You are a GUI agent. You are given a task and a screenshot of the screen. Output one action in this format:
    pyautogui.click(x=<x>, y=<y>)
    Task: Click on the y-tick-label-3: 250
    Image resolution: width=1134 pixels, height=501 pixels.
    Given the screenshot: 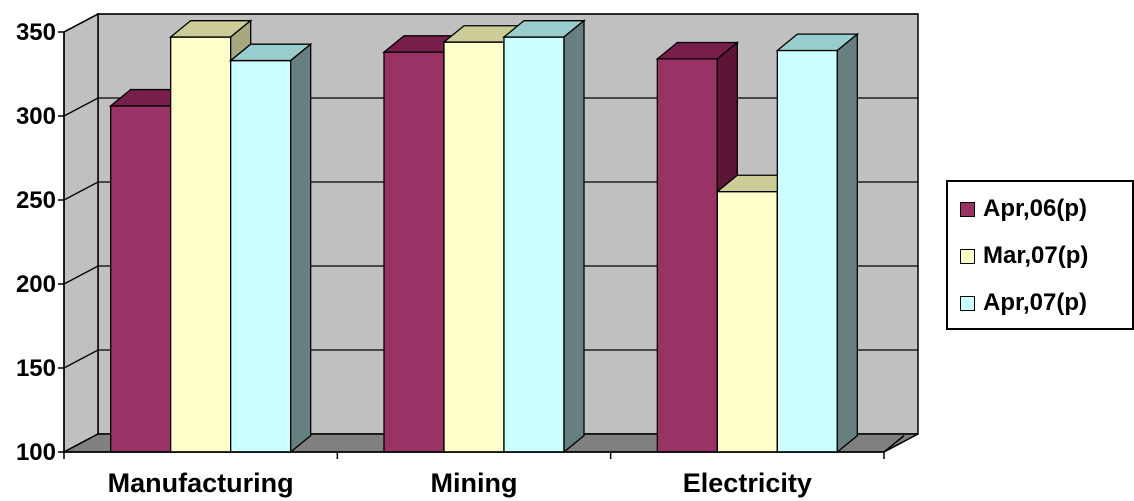 What is the action you would take?
    pyautogui.click(x=36, y=200)
    